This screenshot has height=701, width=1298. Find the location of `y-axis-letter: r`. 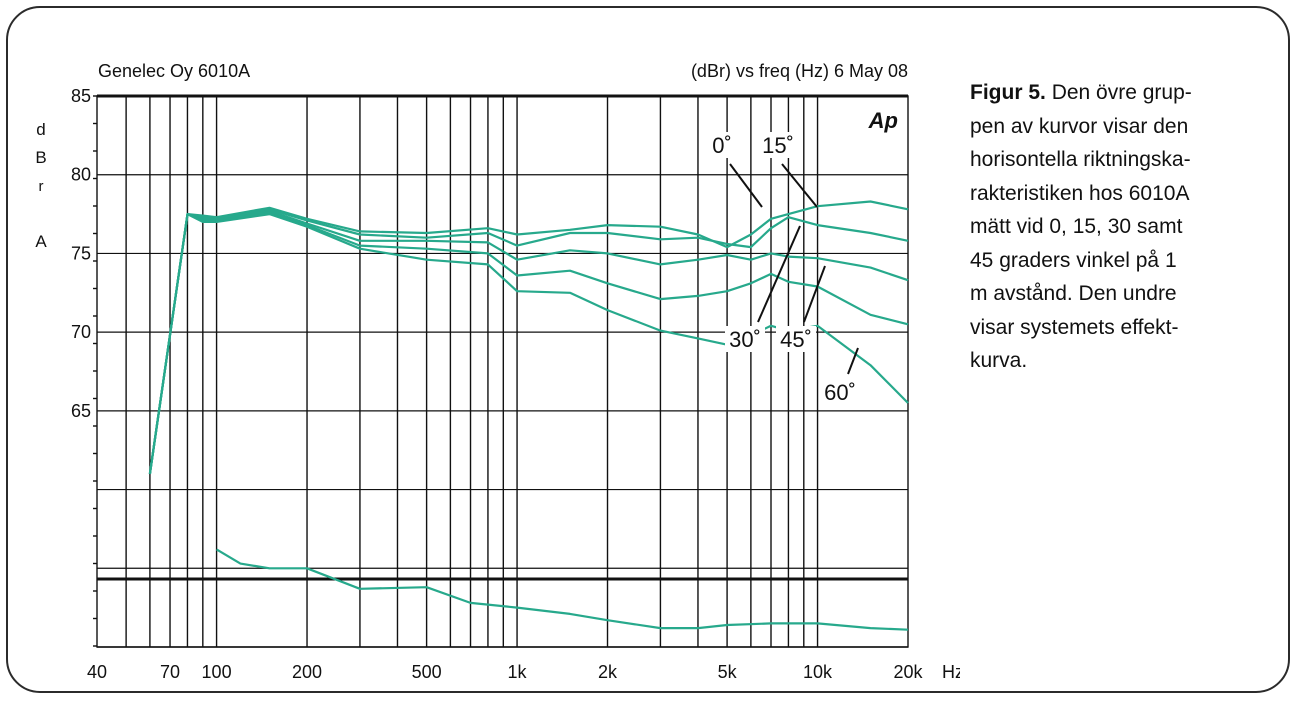

y-axis-letter: r is located at coordinates (41, 186).